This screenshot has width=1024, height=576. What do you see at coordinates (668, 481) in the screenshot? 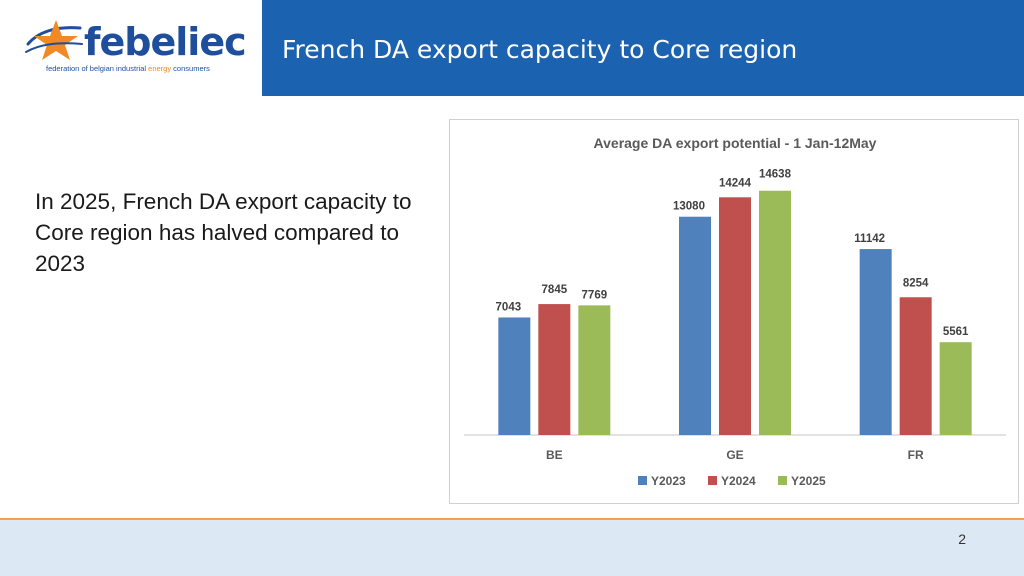
I see `legend-label: Y2023` at bounding box center [668, 481].